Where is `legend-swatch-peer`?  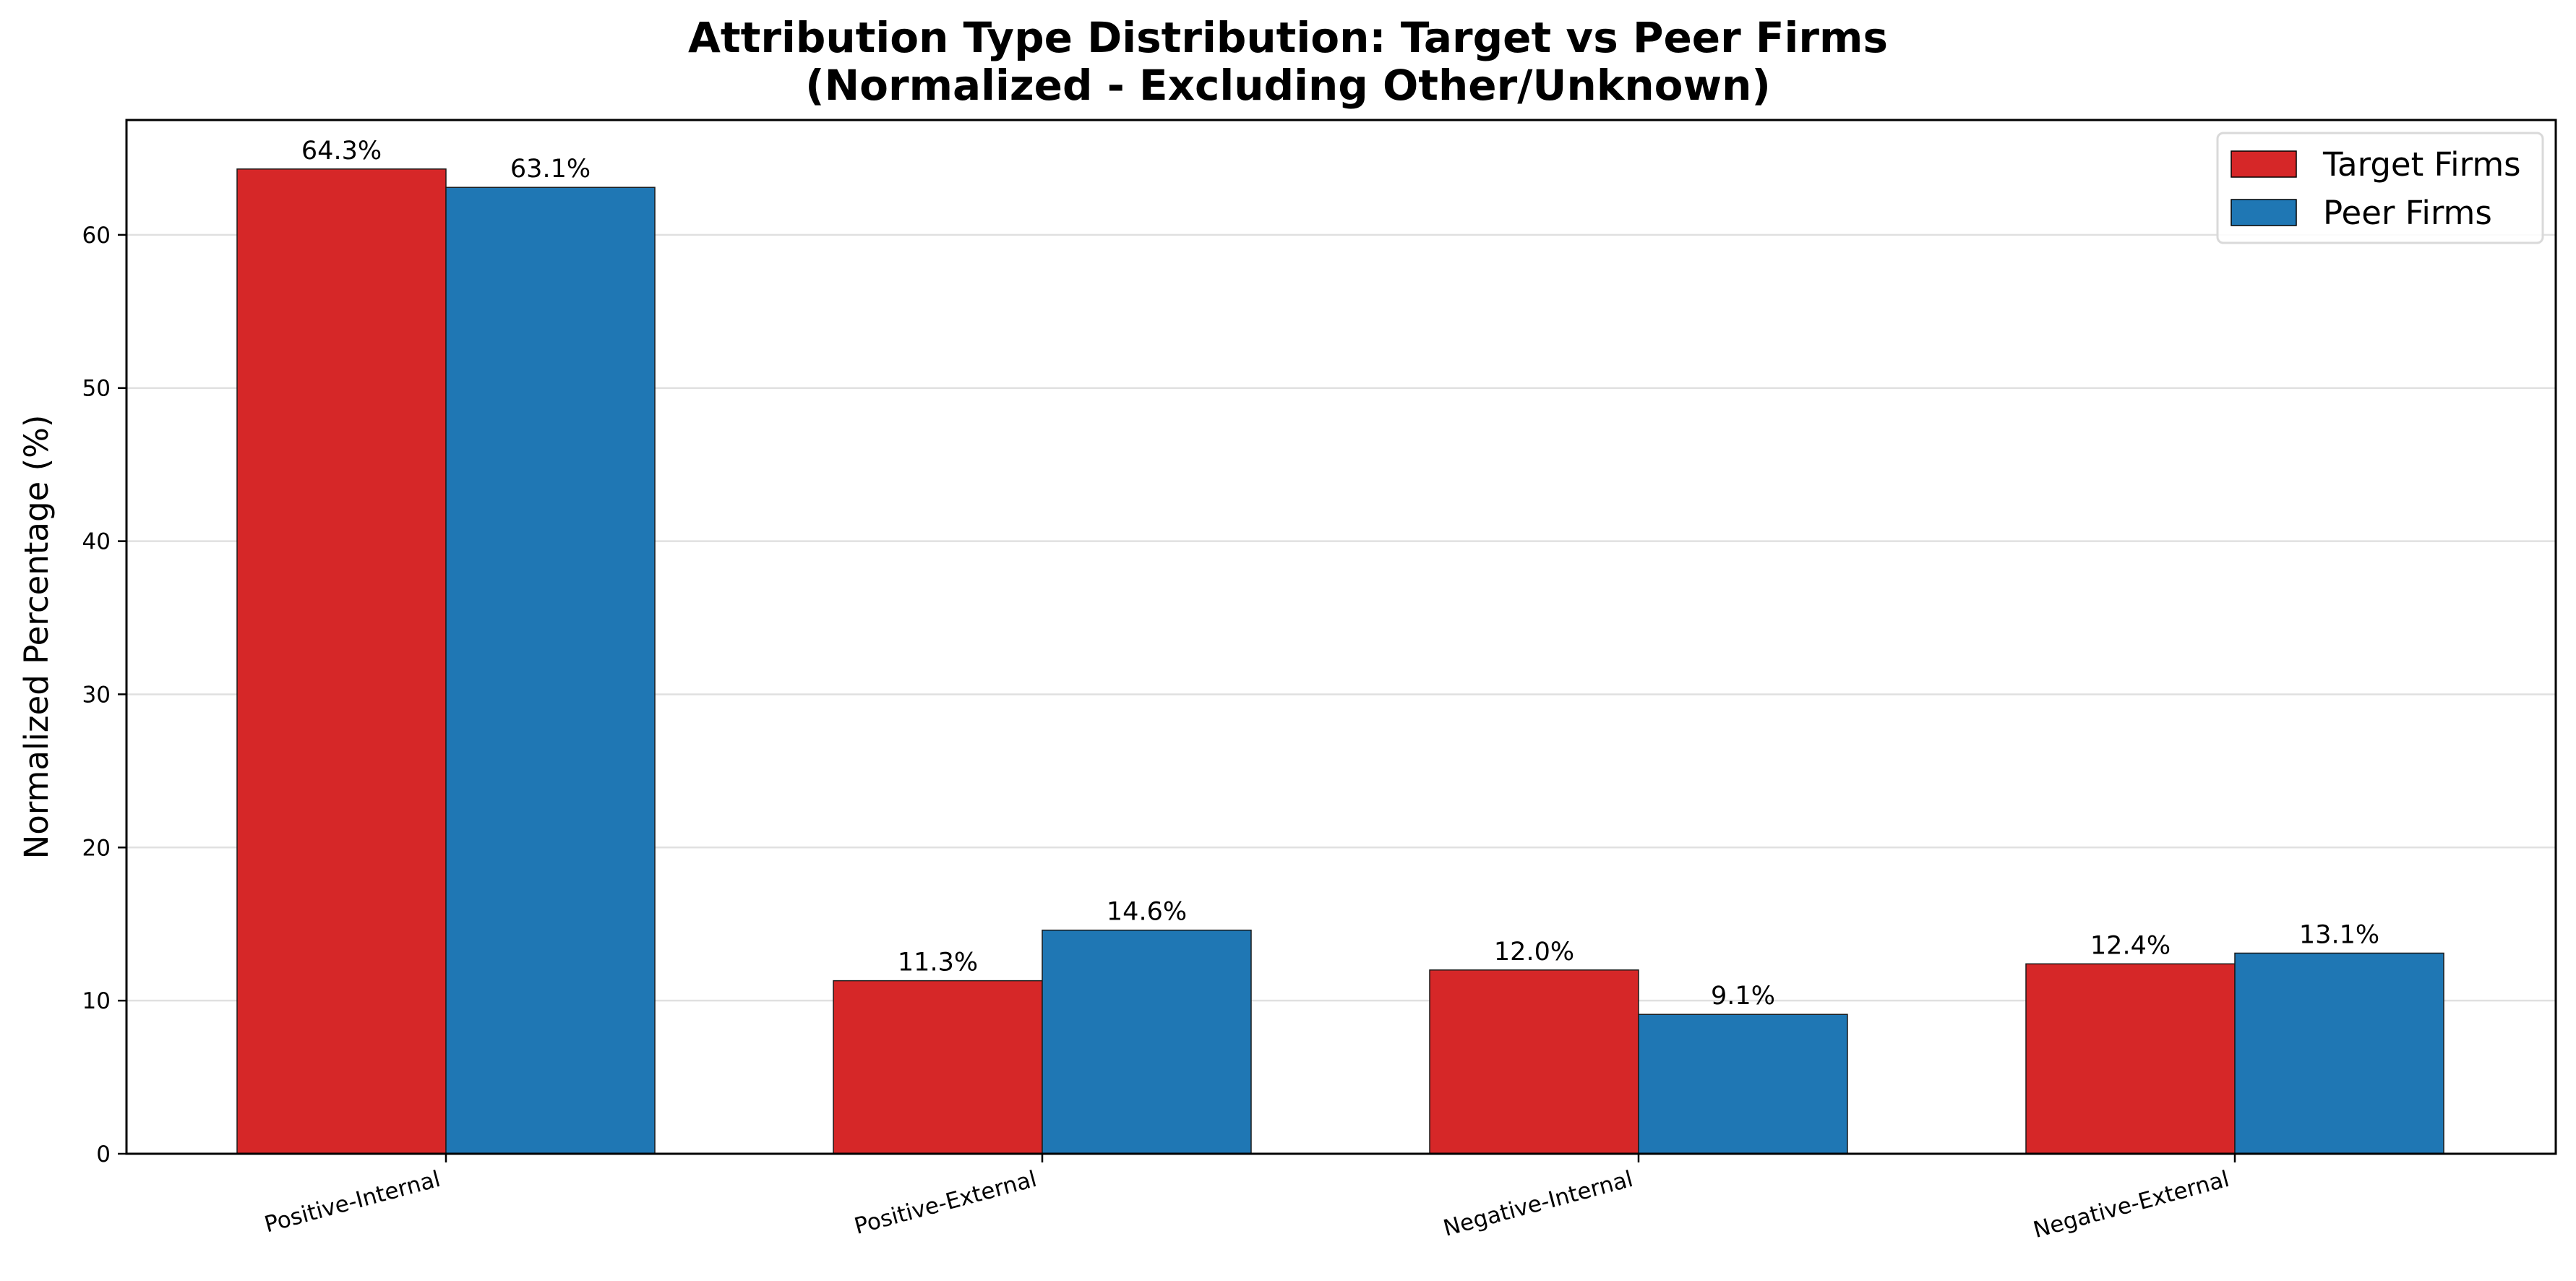 legend-swatch-peer is located at coordinates (2264, 212).